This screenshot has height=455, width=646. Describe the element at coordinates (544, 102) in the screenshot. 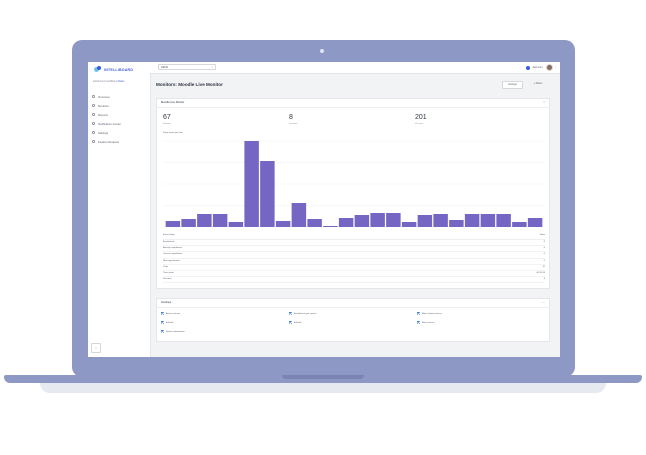

I see `close-icon: ×` at that location.